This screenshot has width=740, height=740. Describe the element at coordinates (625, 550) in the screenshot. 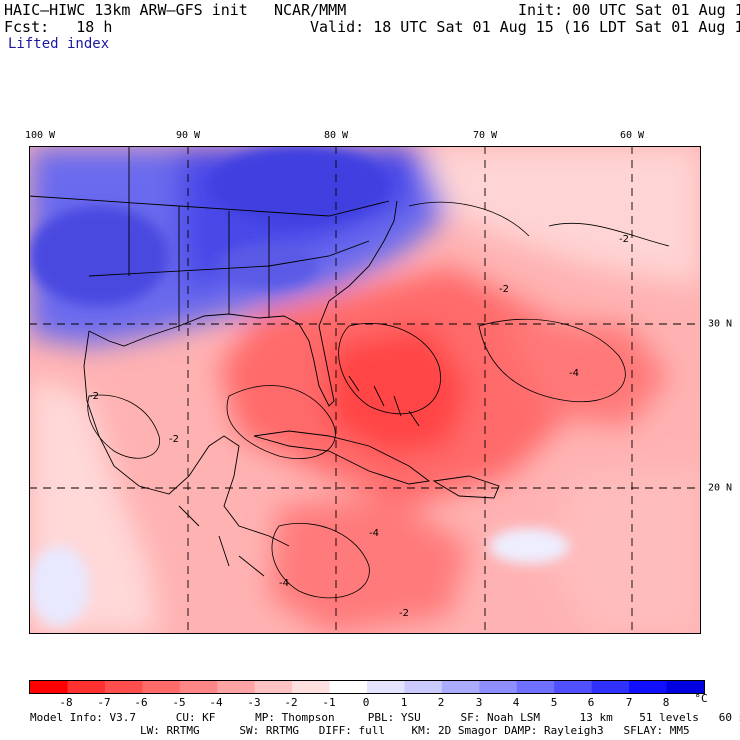

I see `neutral-region-southeast` at that location.